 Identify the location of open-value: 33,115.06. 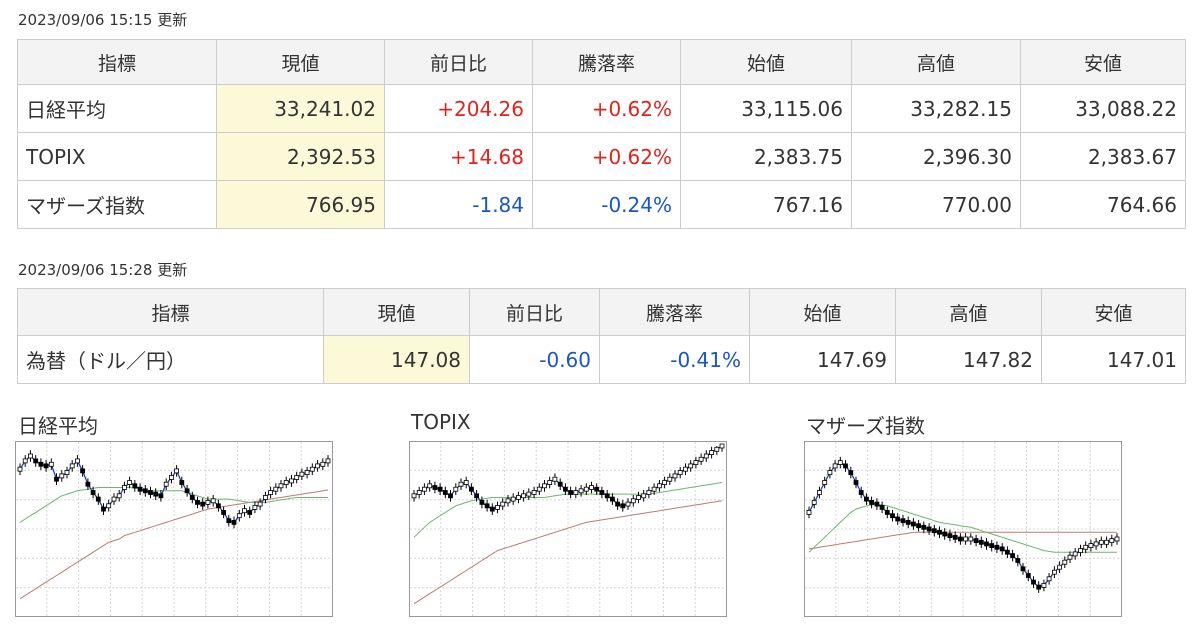
(766, 108).